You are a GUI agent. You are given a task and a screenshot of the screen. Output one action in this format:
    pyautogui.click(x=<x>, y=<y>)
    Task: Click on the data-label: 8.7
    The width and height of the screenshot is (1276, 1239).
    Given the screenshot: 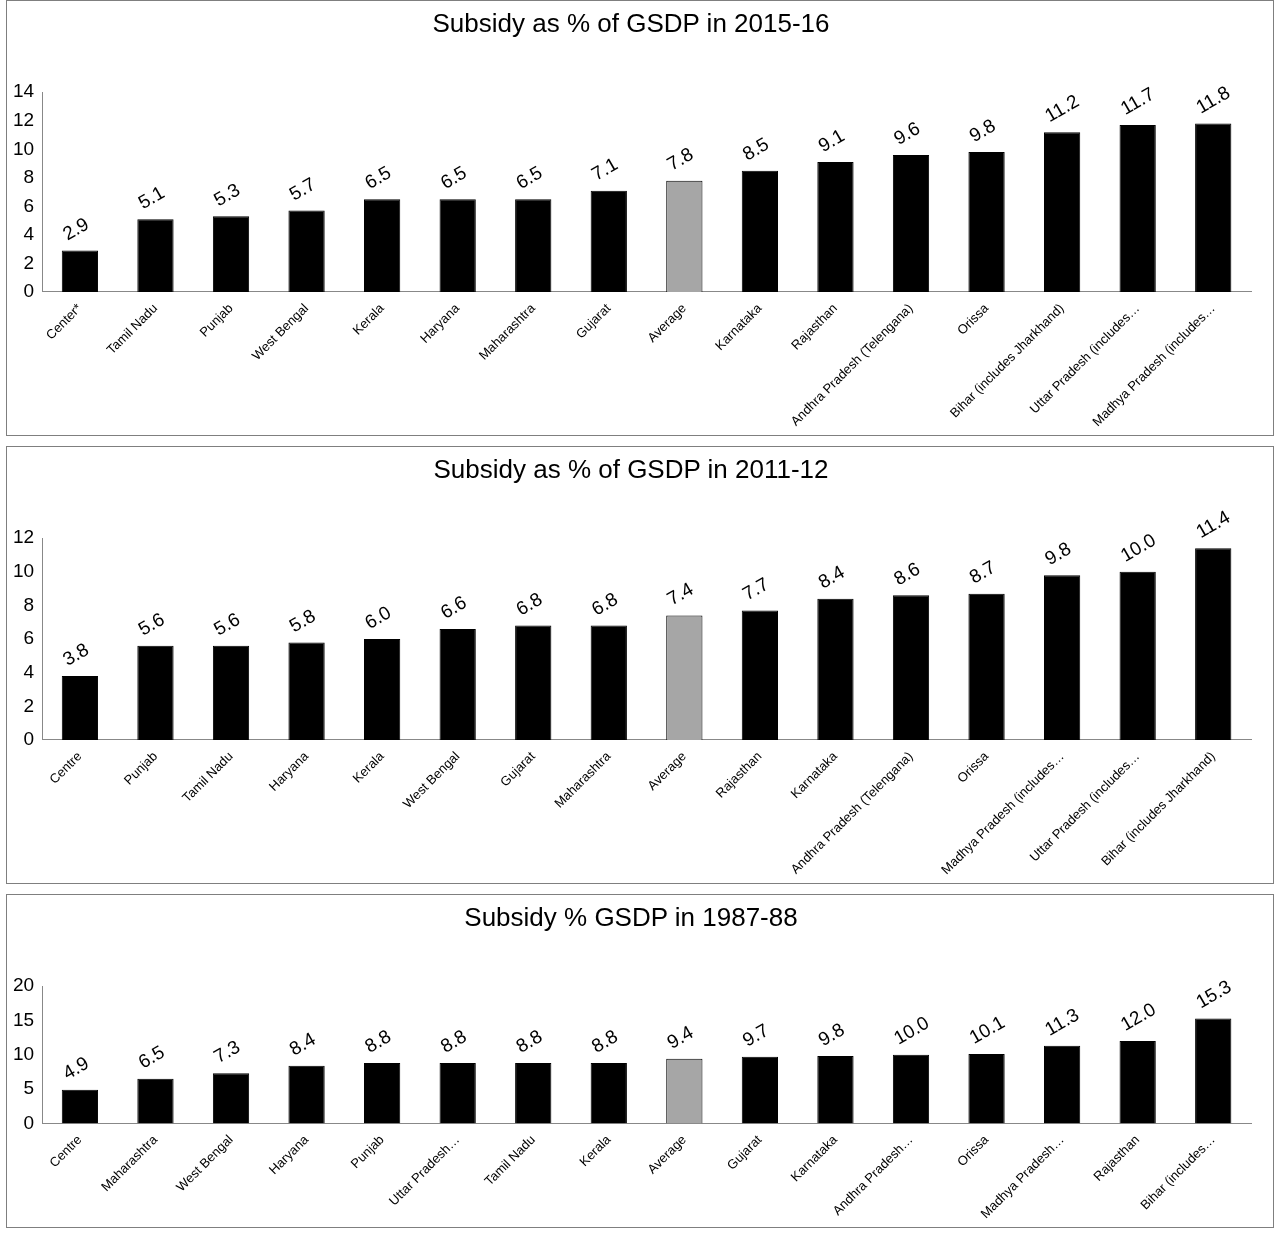 What is the action you would take?
    pyautogui.click(x=982, y=572)
    